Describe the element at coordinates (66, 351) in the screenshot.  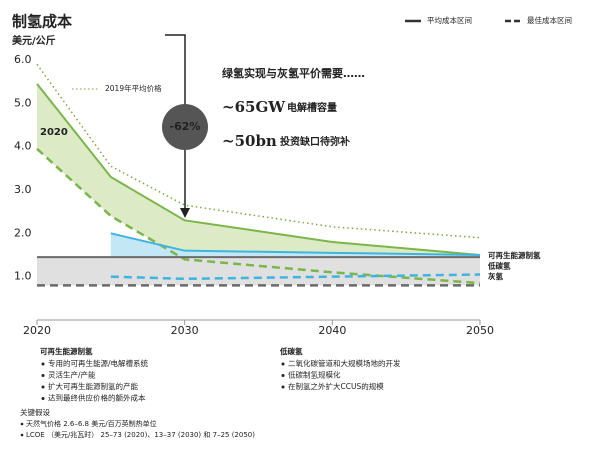
I see `note-title: 可再生能源制氢` at that location.